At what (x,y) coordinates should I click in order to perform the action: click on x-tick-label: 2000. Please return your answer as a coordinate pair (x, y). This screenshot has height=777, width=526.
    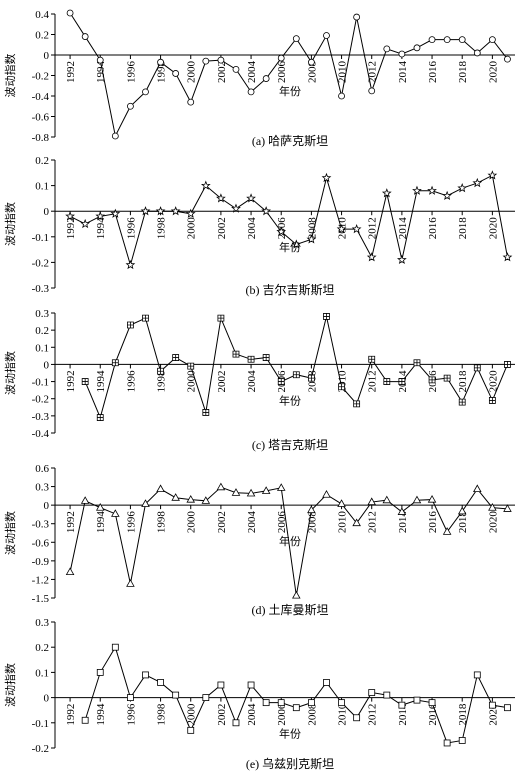
    Looking at the image, I should click on (192, 72).